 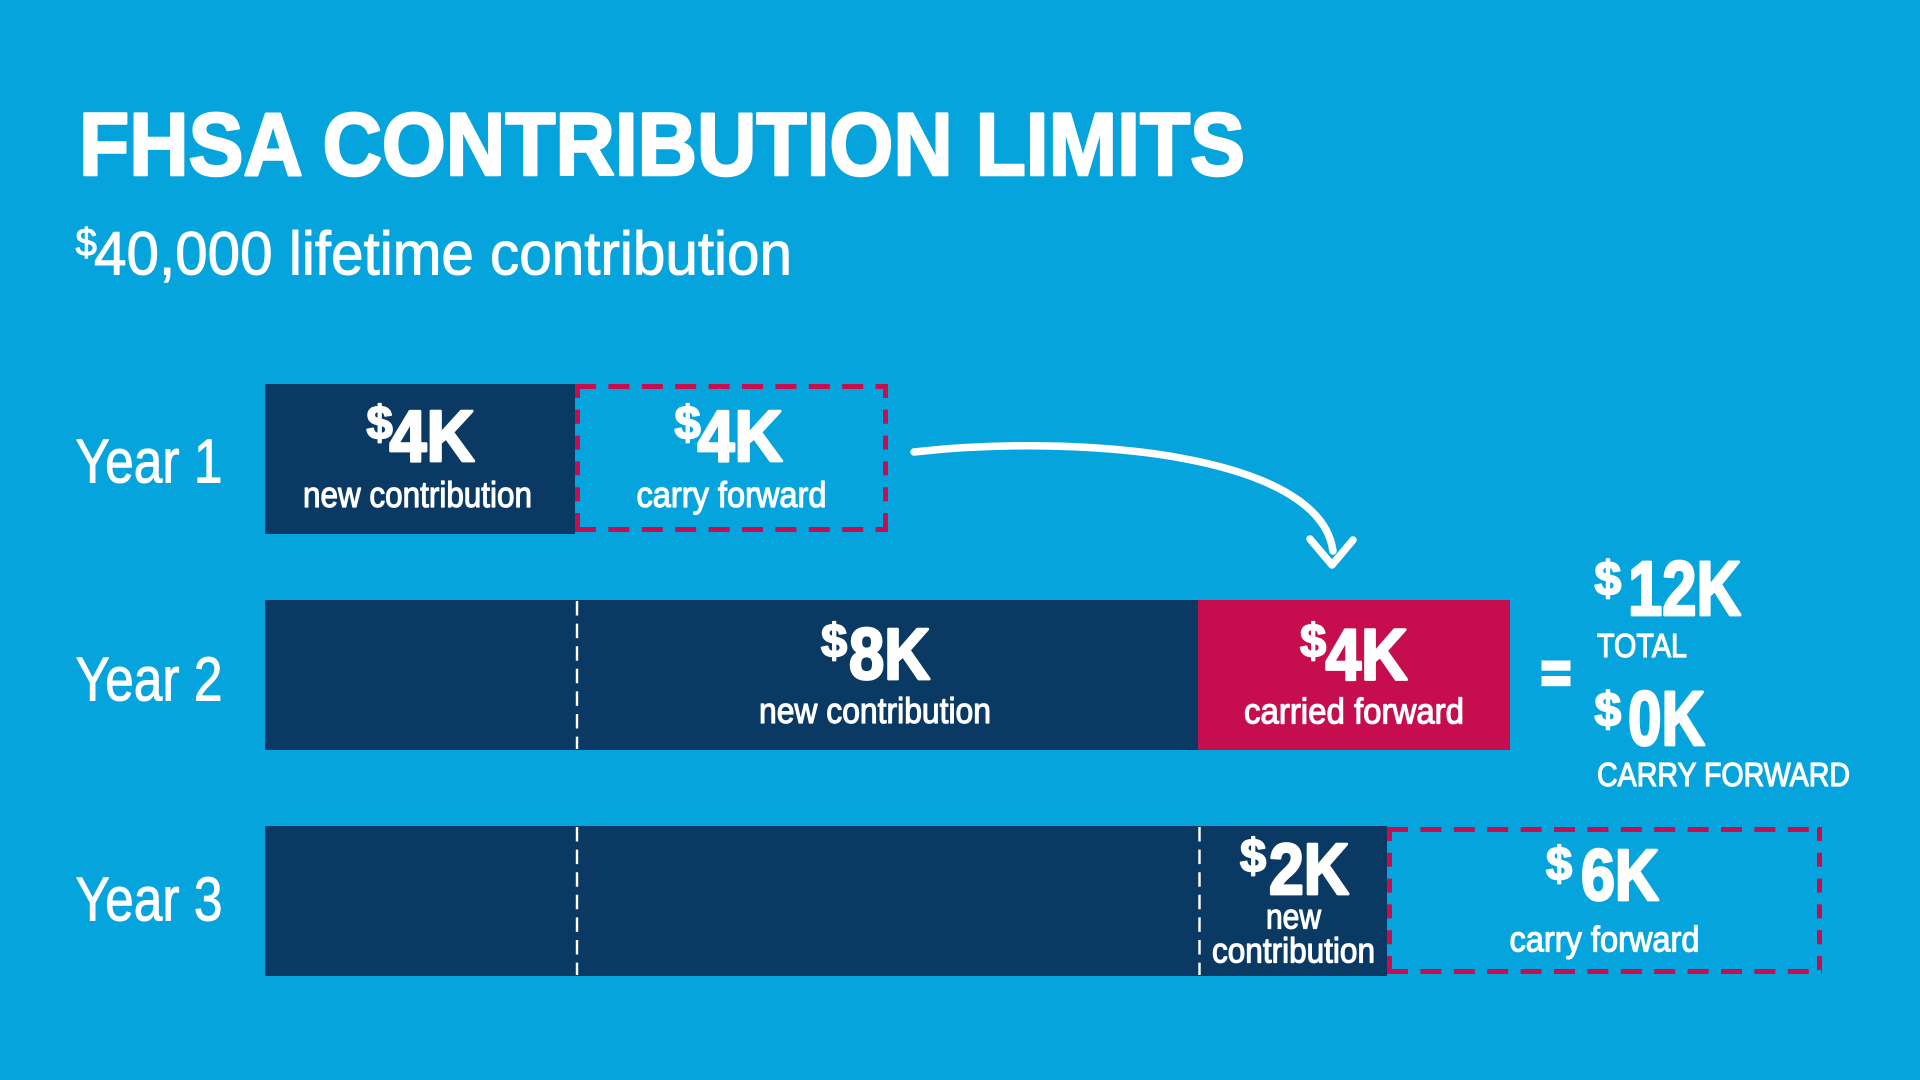 I want to click on svg-text: contribution, so click(x=1293, y=951).